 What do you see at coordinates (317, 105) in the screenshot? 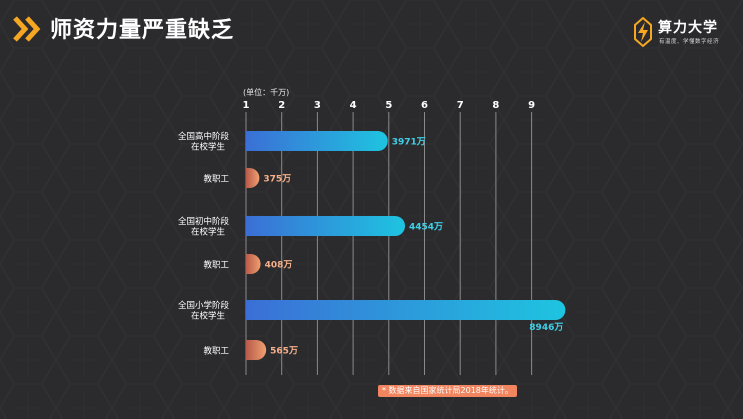
I see `x-tick-label: 3` at bounding box center [317, 105].